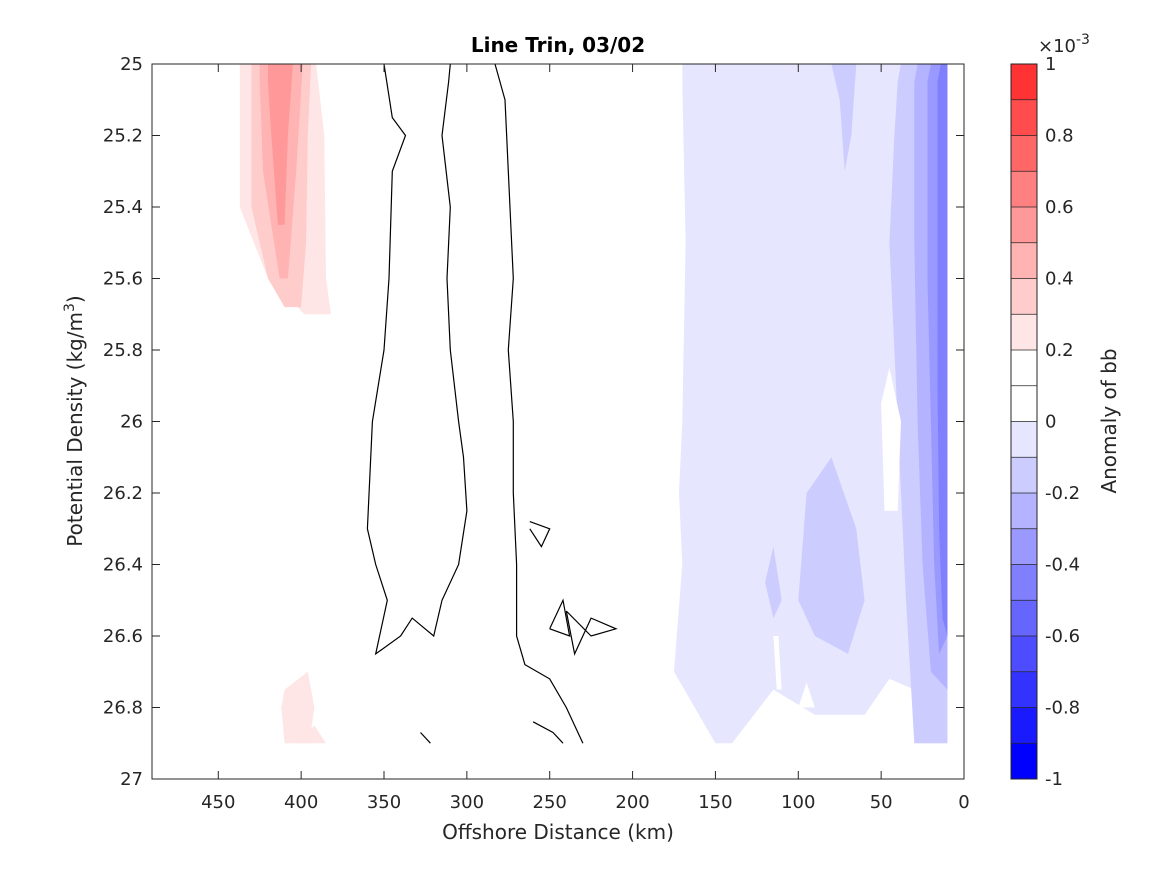 This screenshot has width=1167, height=875. What do you see at coordinates (467, 802) in the screenshot?
I see `x-tick-label-3: 300` at bounding box center [467, 802].